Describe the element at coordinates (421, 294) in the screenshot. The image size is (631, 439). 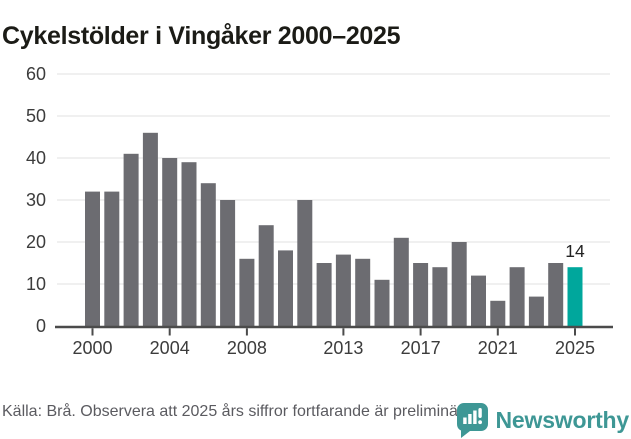
I see `bar-2017` at that location.